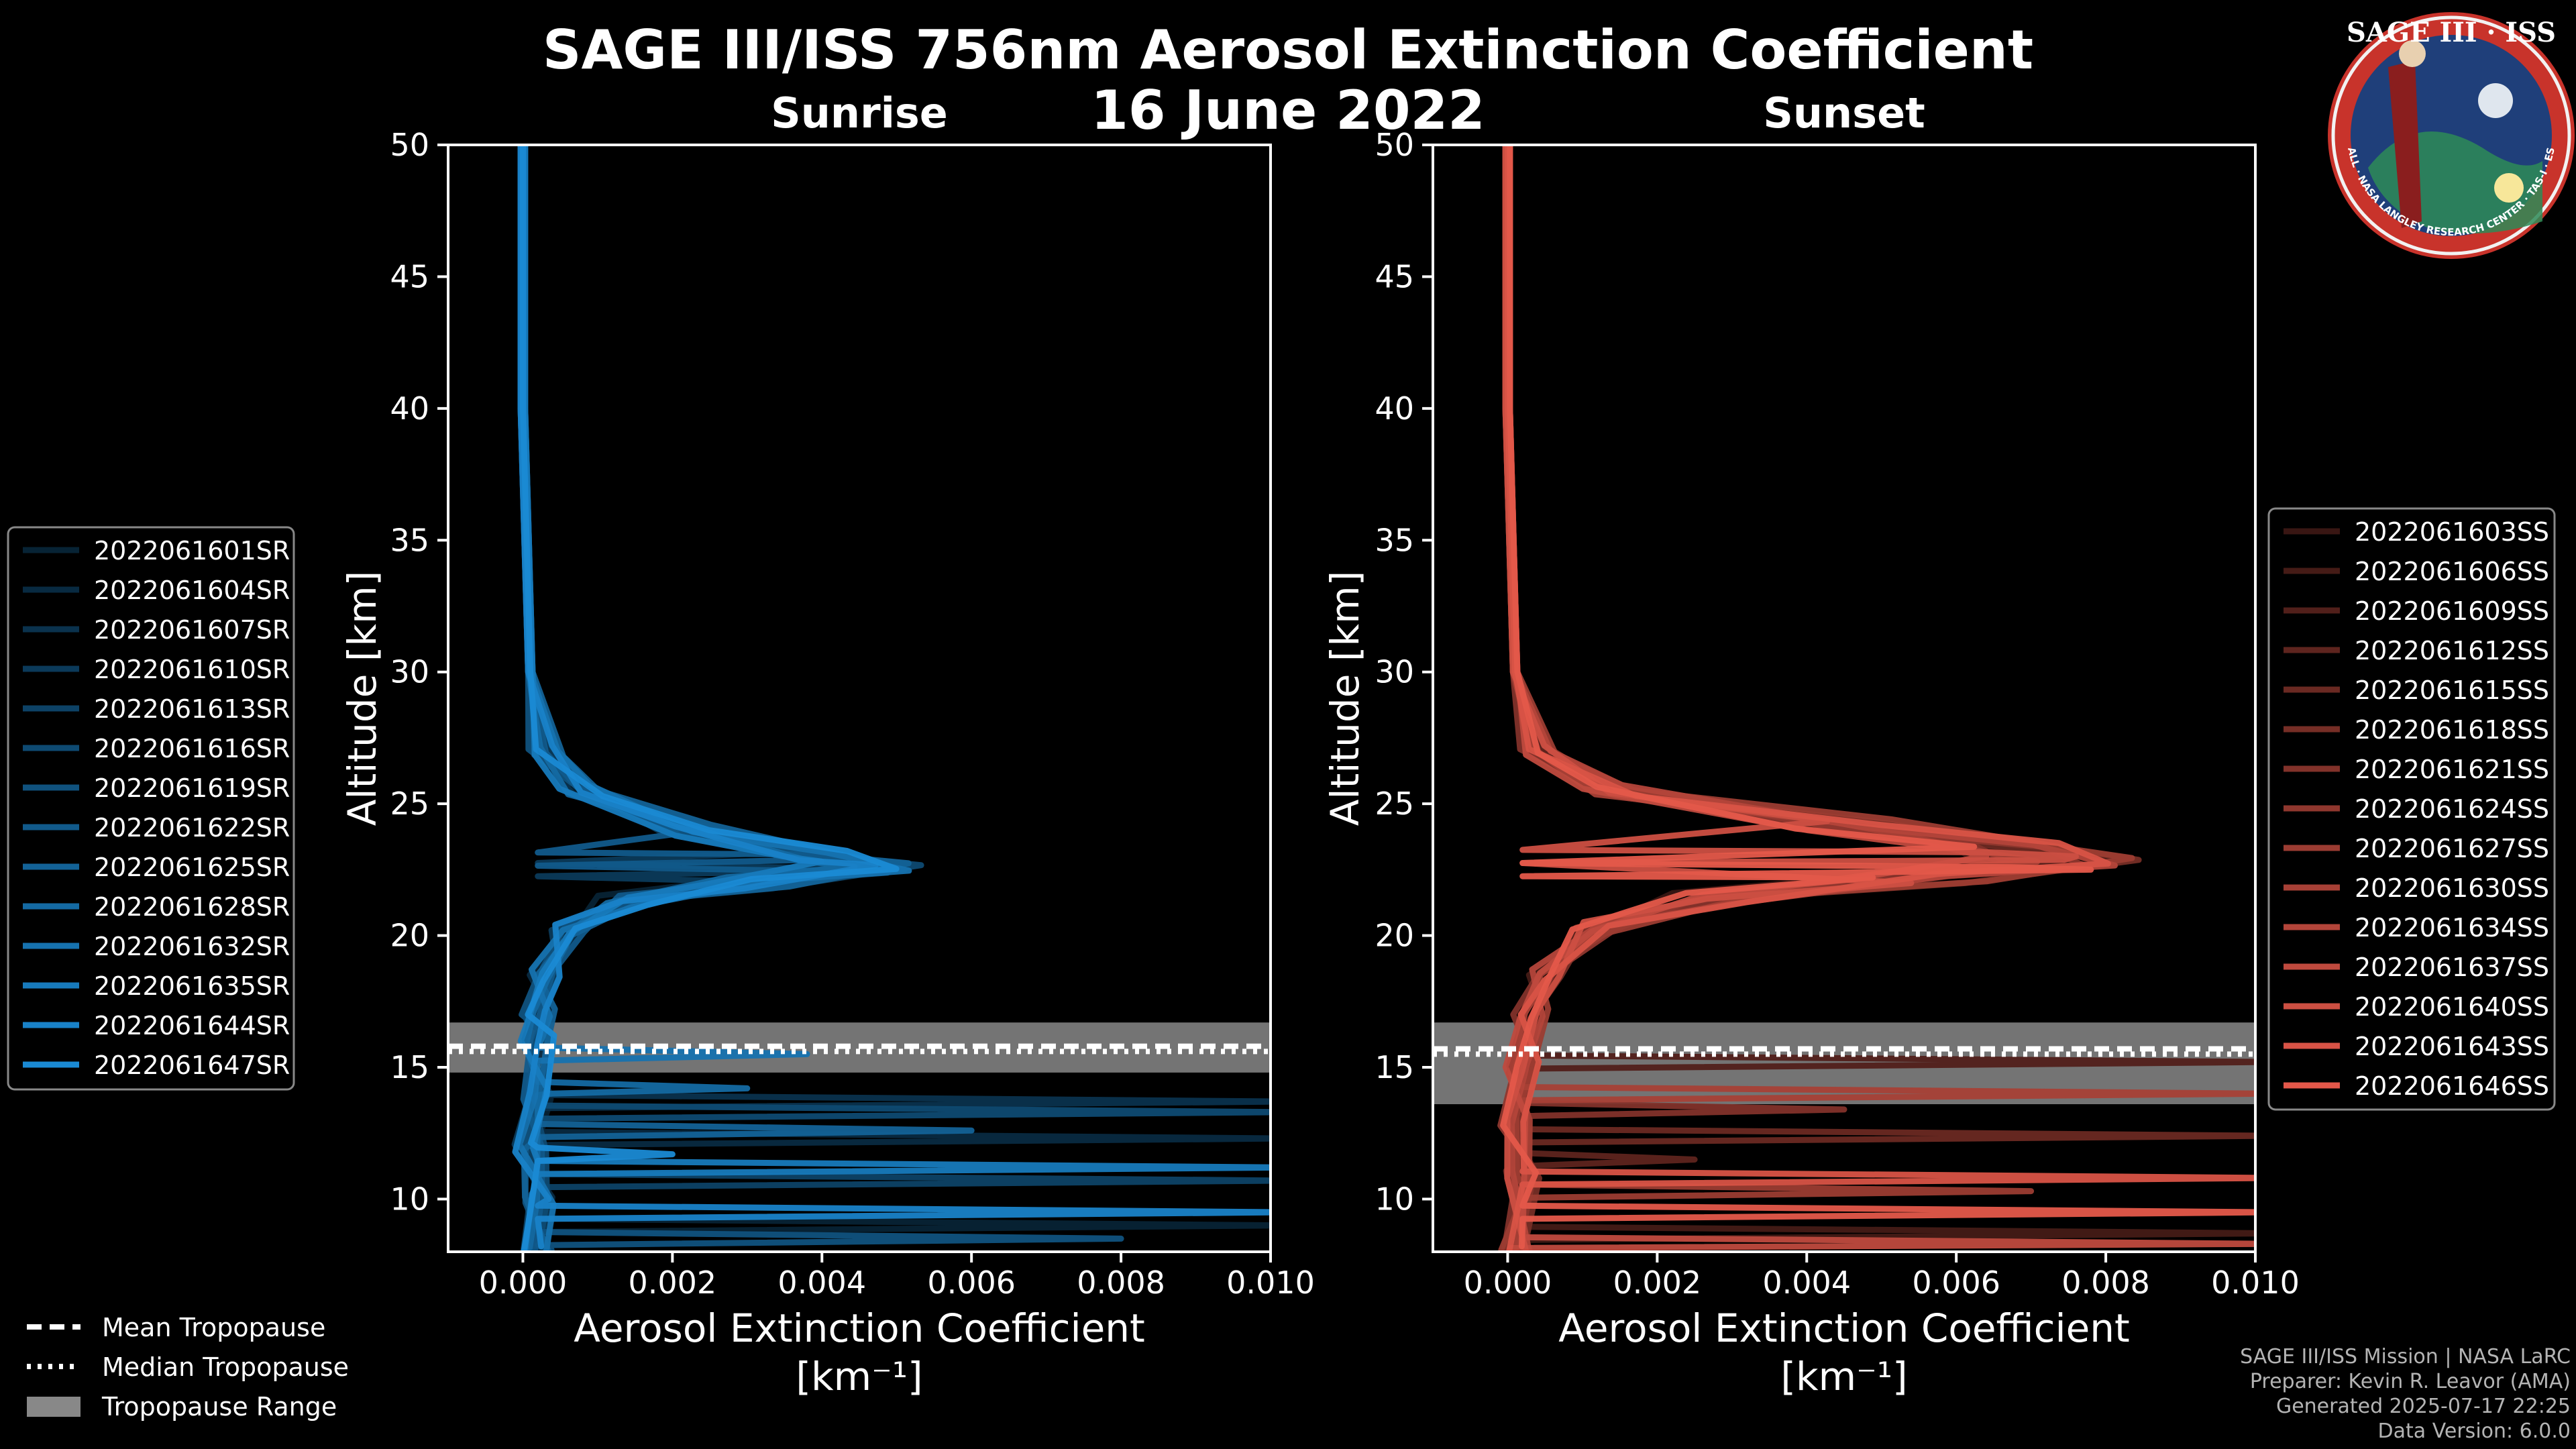 Image resolution: width=2576 pixels, height=1449 pixels. I want to click on sunrise-xtick-label: 0.004, so click(821, 1283).